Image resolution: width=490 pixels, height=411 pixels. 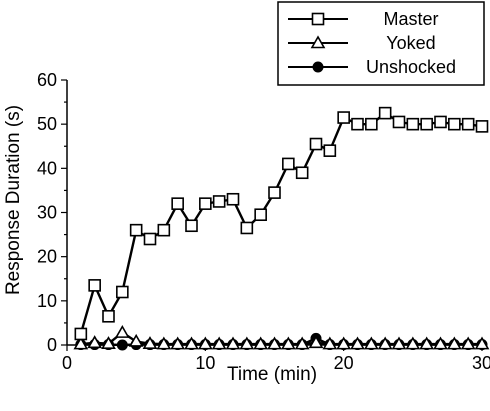 I want to click on x-tick-label: 30, so click(x=481, y=363).